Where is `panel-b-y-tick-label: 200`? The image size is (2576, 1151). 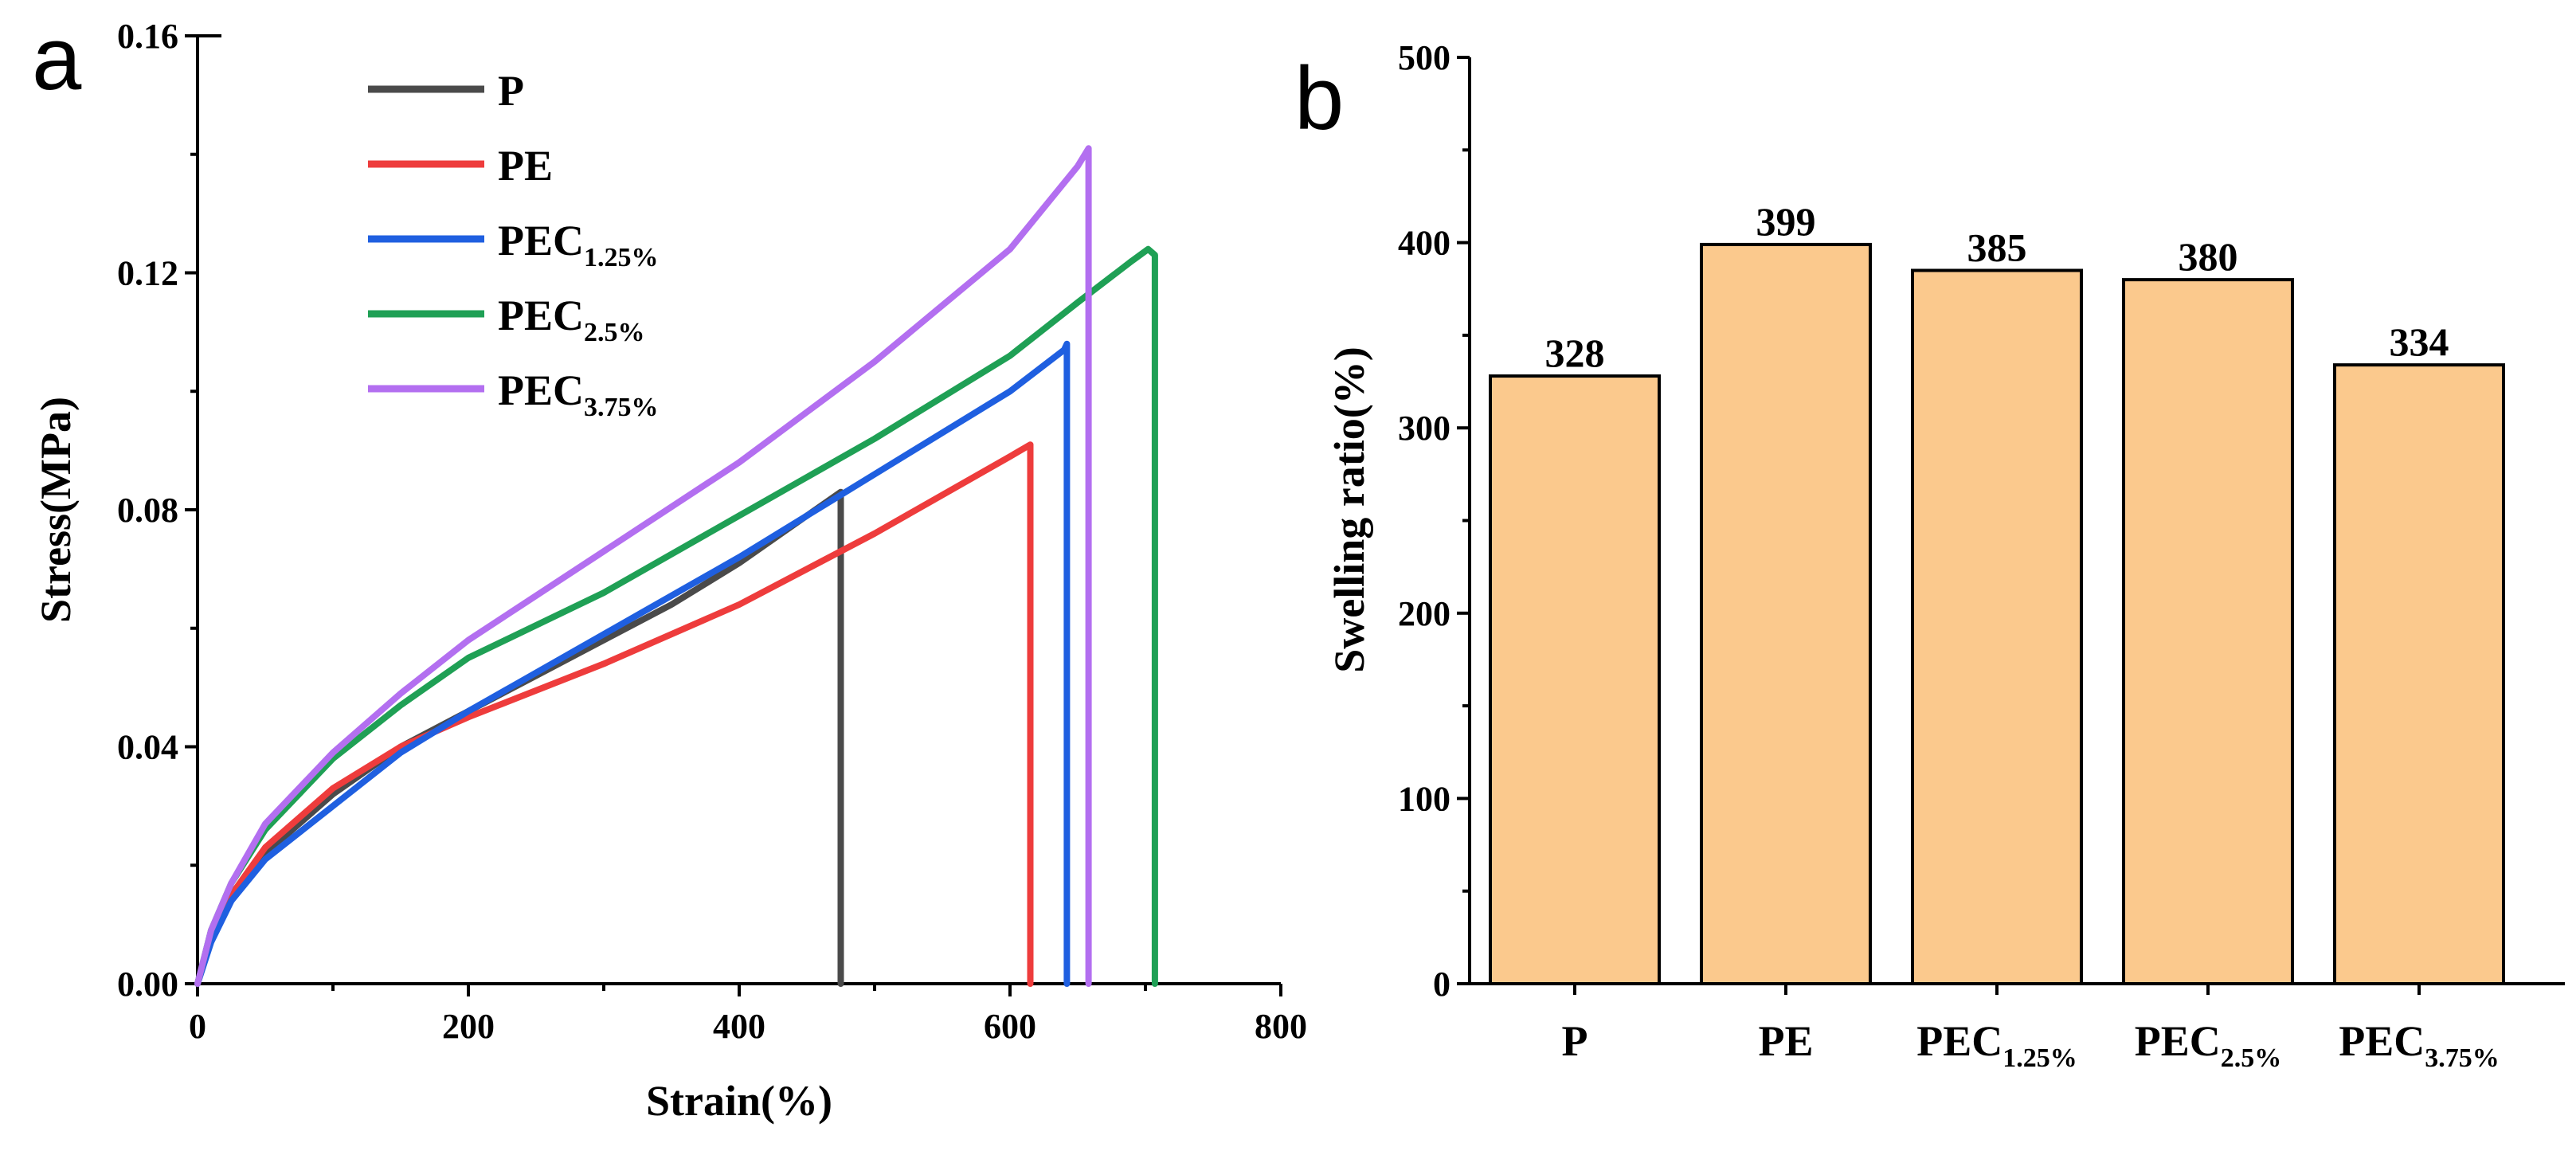 panel-b-y-tick-label: 200 is located at coordinates (1424, 613).